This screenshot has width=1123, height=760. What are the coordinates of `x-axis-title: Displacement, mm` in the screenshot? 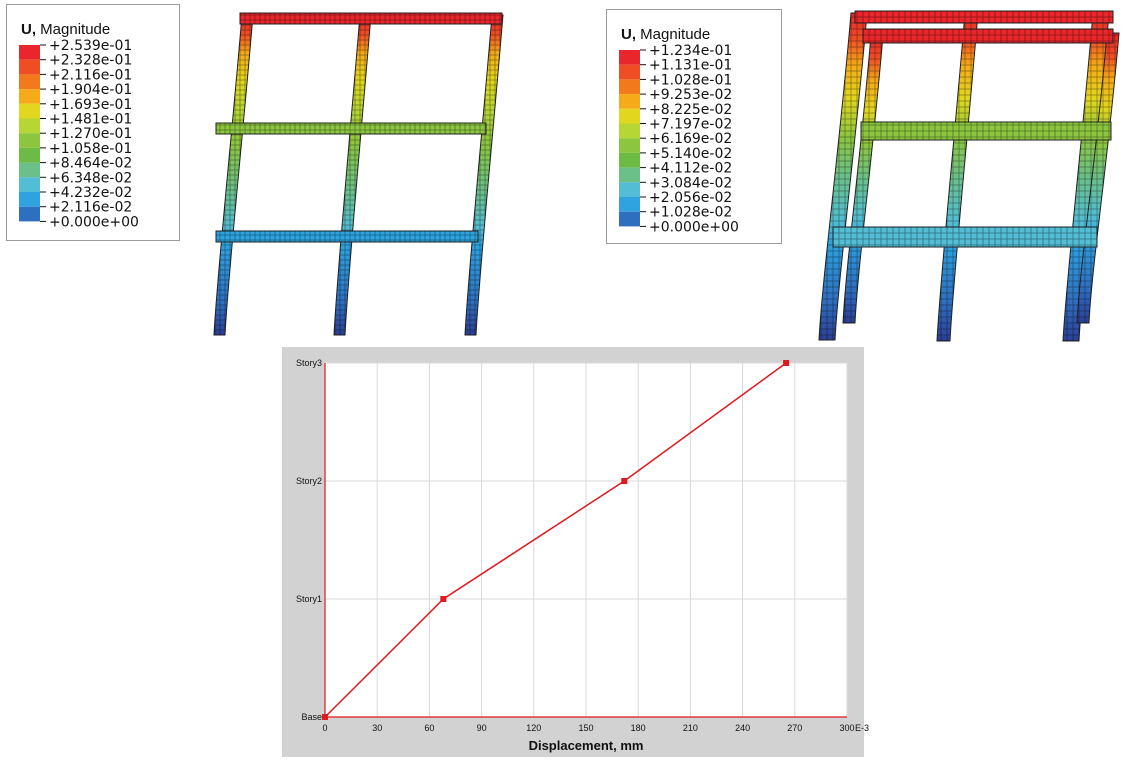 It's located at (586, 745).